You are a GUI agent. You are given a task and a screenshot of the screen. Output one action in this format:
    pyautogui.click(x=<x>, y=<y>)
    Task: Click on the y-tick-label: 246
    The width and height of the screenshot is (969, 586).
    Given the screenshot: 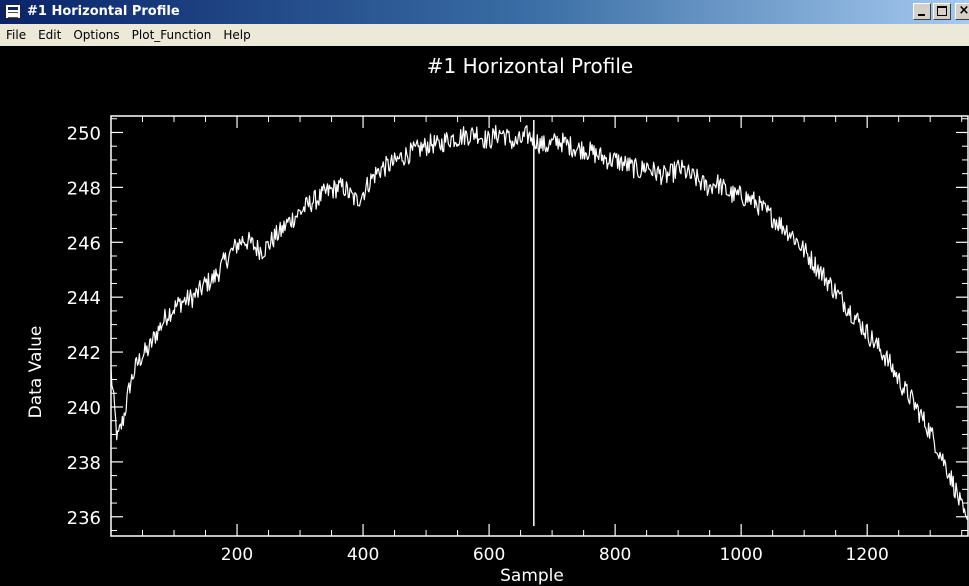 What is the action you would take?
    pyautogui.click(x=84, y=243)
    